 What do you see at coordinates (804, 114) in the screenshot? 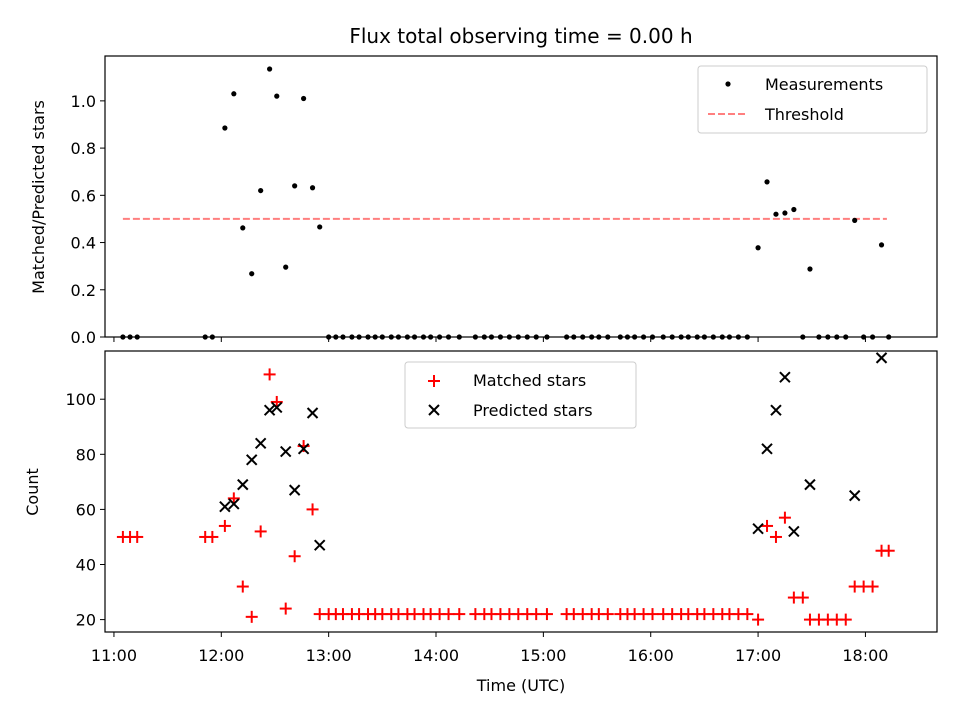
I see `legend-label-threshold: Threshold` at bounding box center [804, 114].